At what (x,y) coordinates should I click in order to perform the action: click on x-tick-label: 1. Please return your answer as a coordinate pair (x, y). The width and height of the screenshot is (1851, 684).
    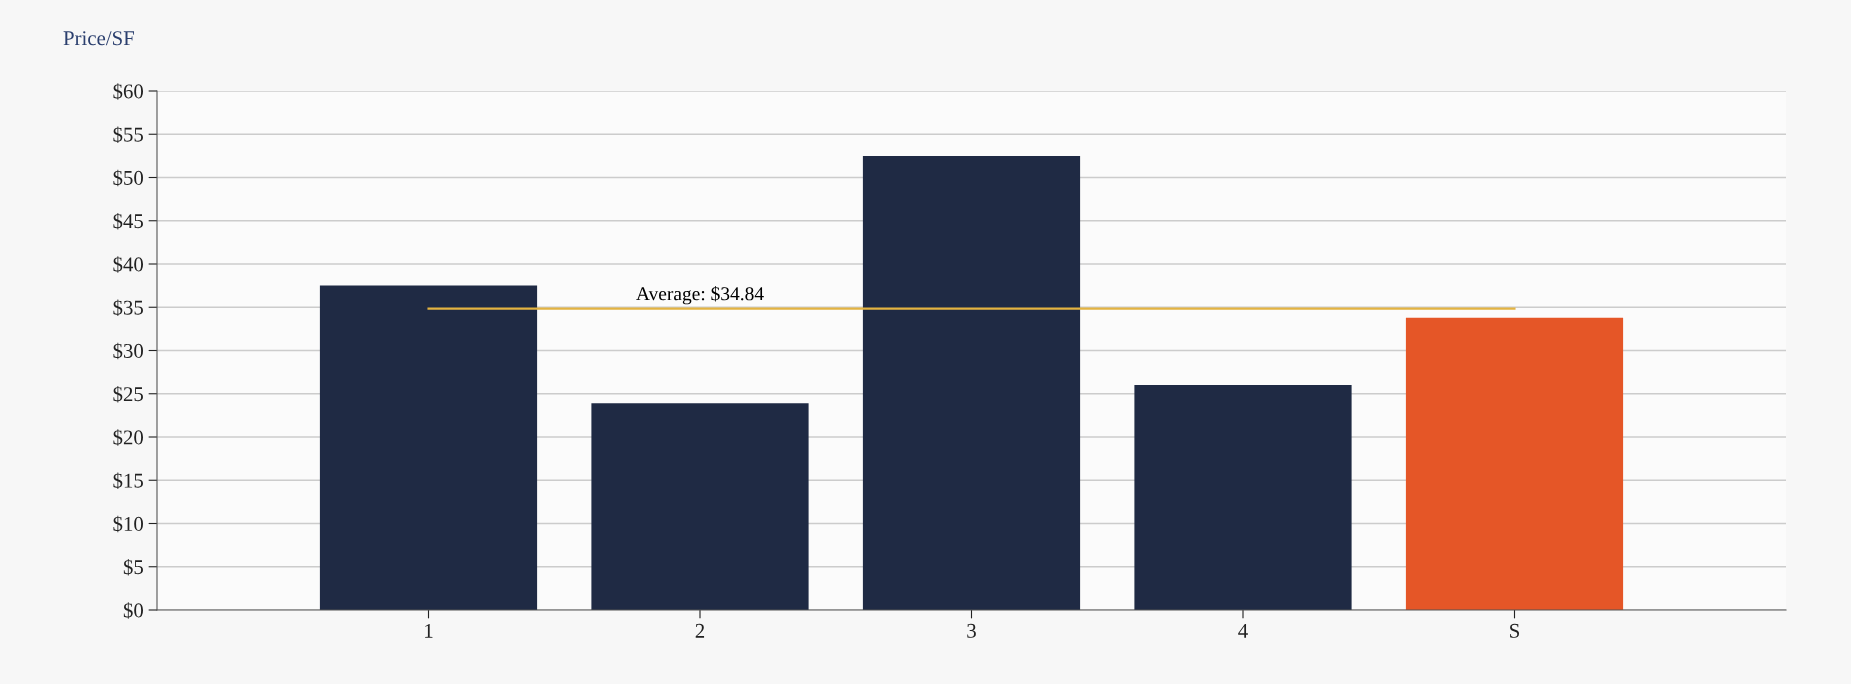
    Looking at the image, I should click on (429, 630).